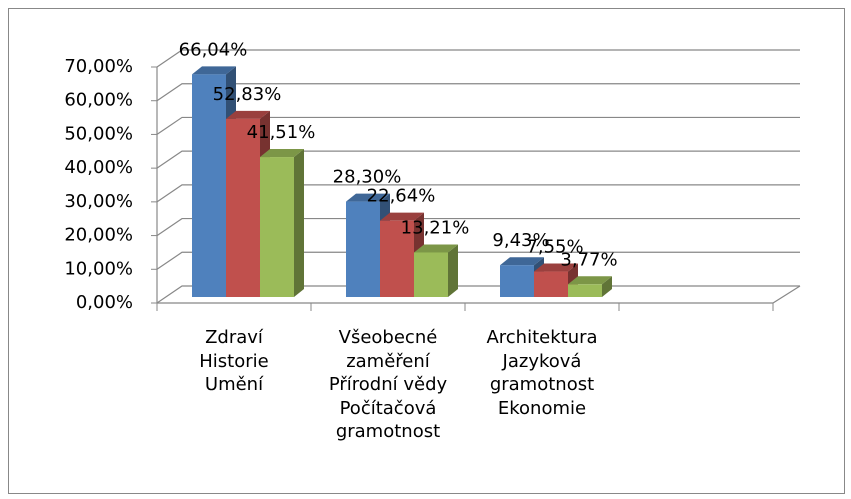 This screenshot has height=499, width=851. What do you see at coordinates (98, 268) in the screenshot?
I see `y-tick-label: 10,00%` at bounding box center [98, 268].